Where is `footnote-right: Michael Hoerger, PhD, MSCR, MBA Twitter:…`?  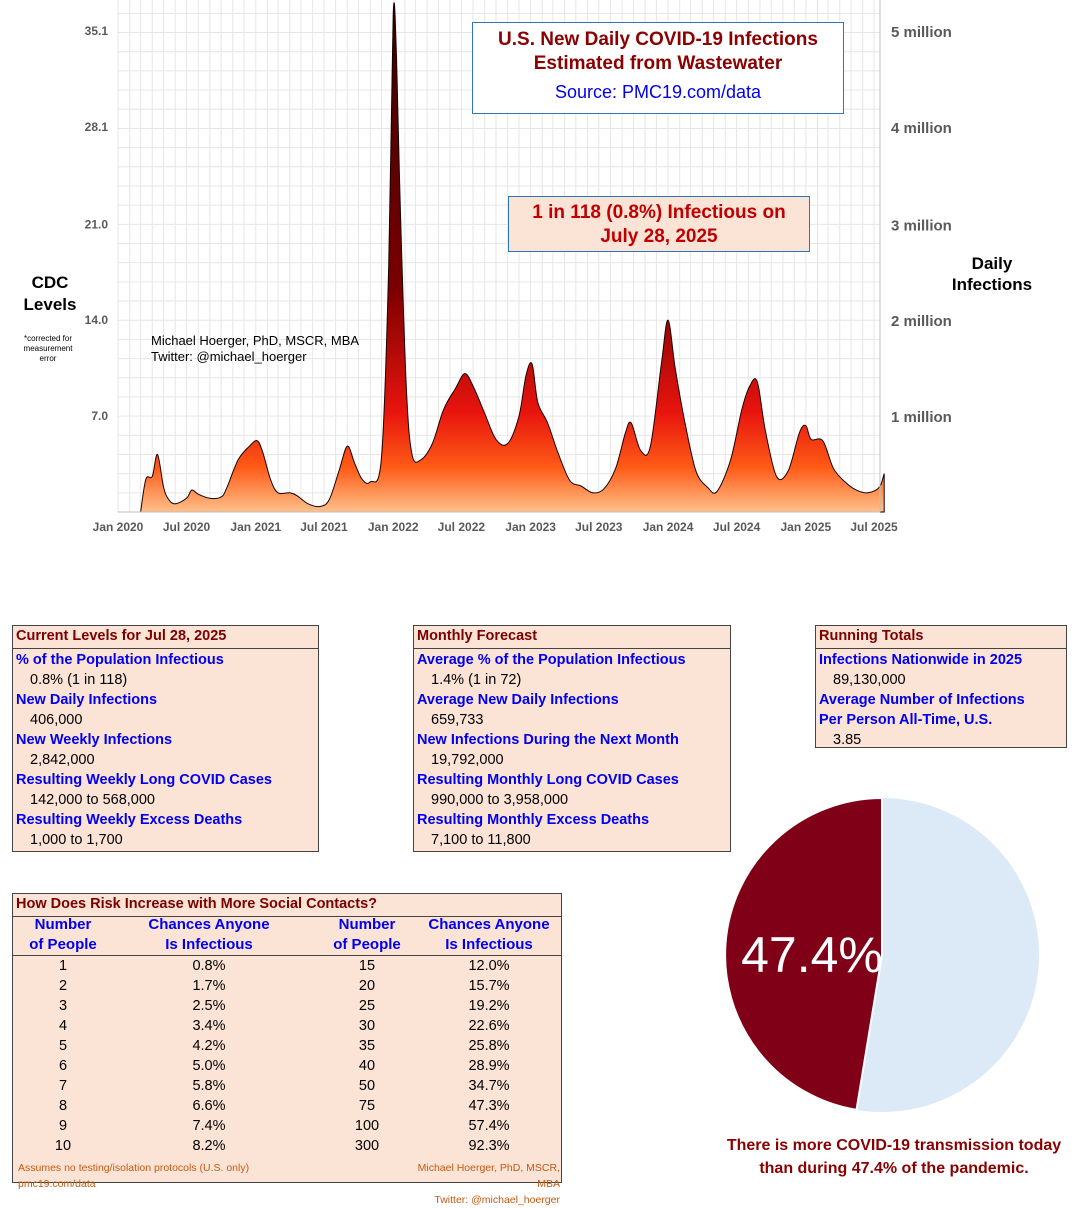
footnote-right: Michael Hoerger, PhD, MSCR, MBA Twitter:… is located at coordinates (476, 1184).